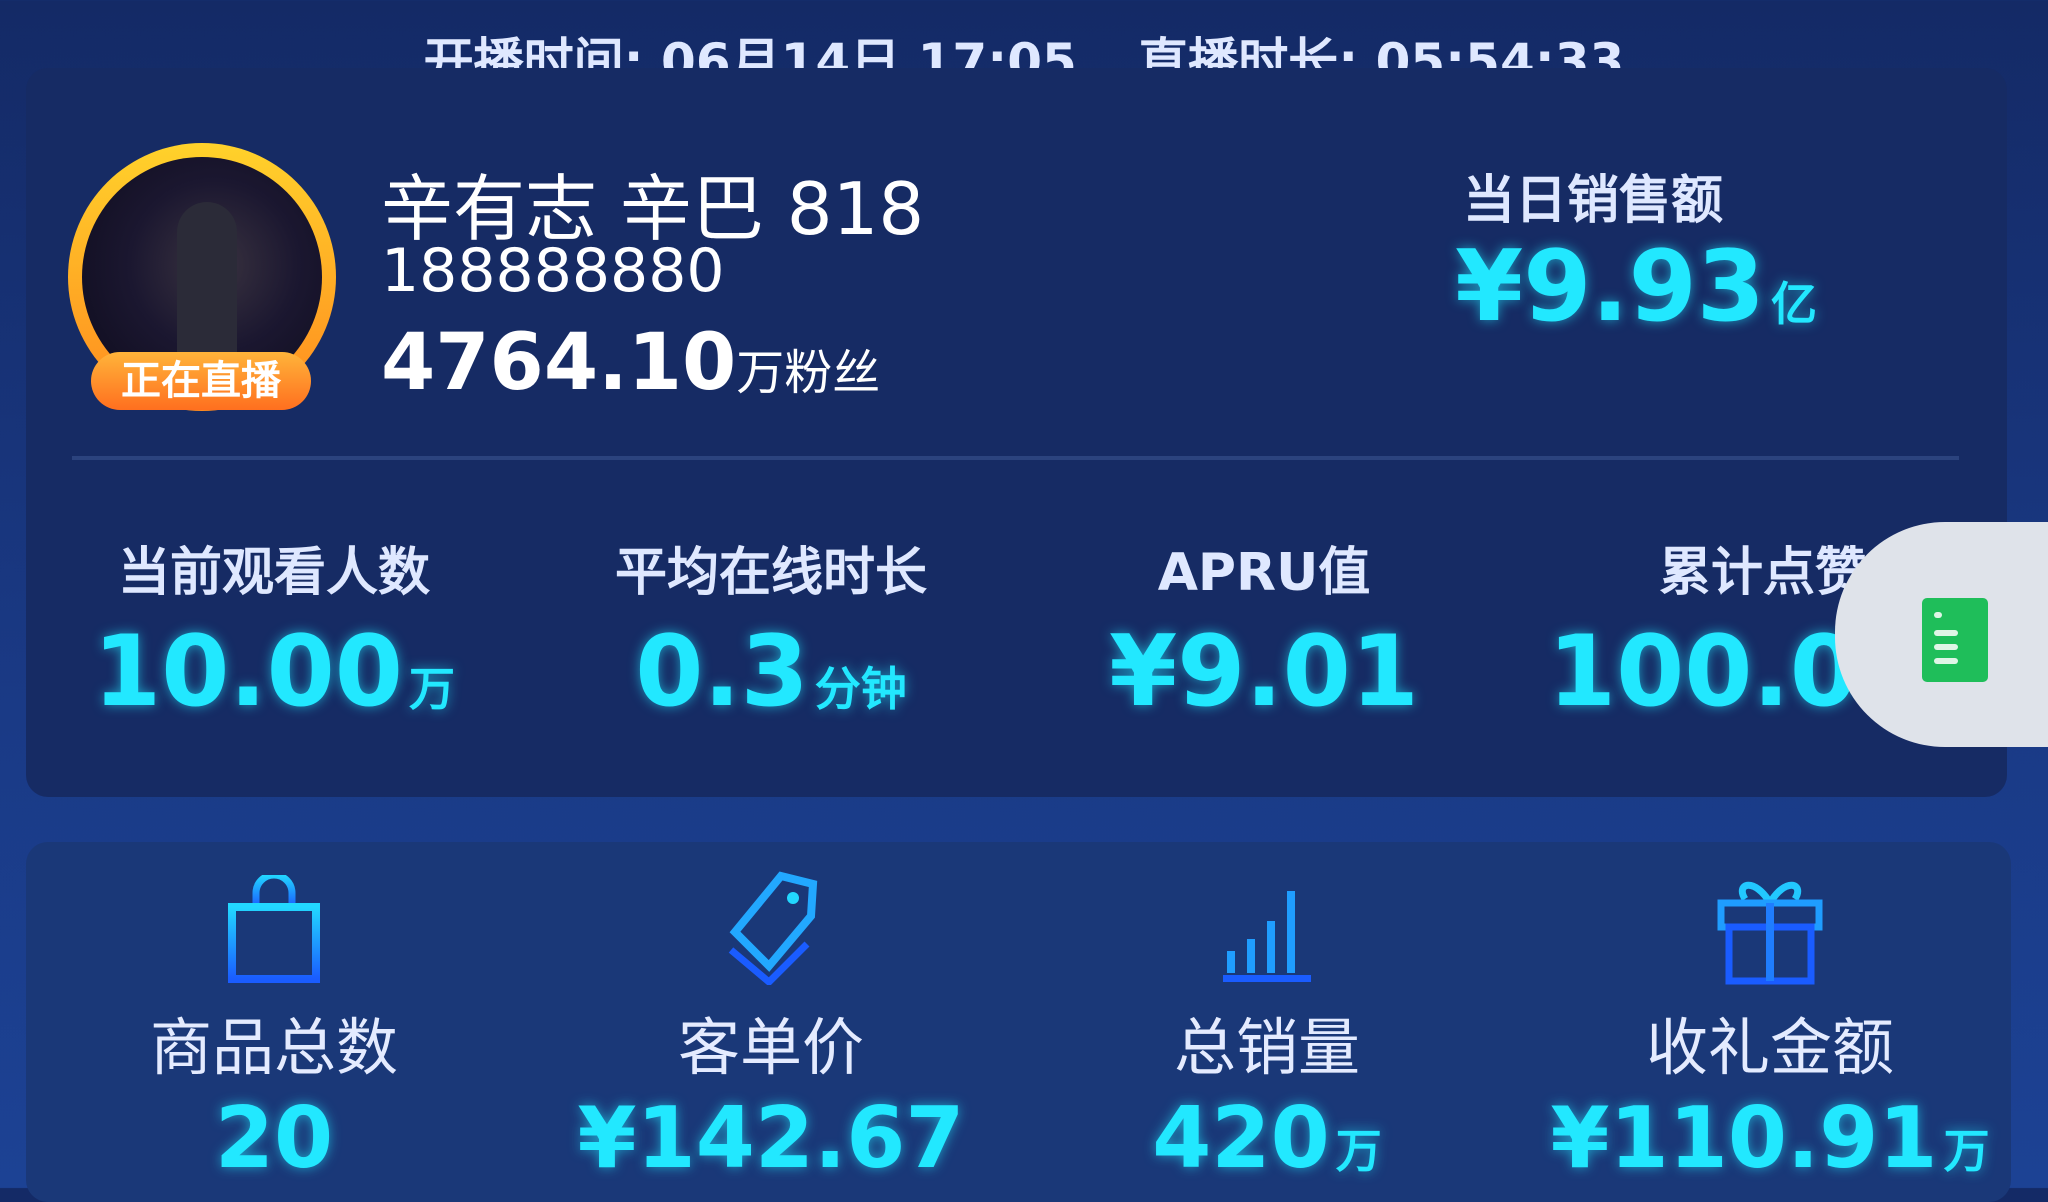 This screenshot has height=1202, width=2048. I want to click on live-badge: 正在直播, so click(201, 381).